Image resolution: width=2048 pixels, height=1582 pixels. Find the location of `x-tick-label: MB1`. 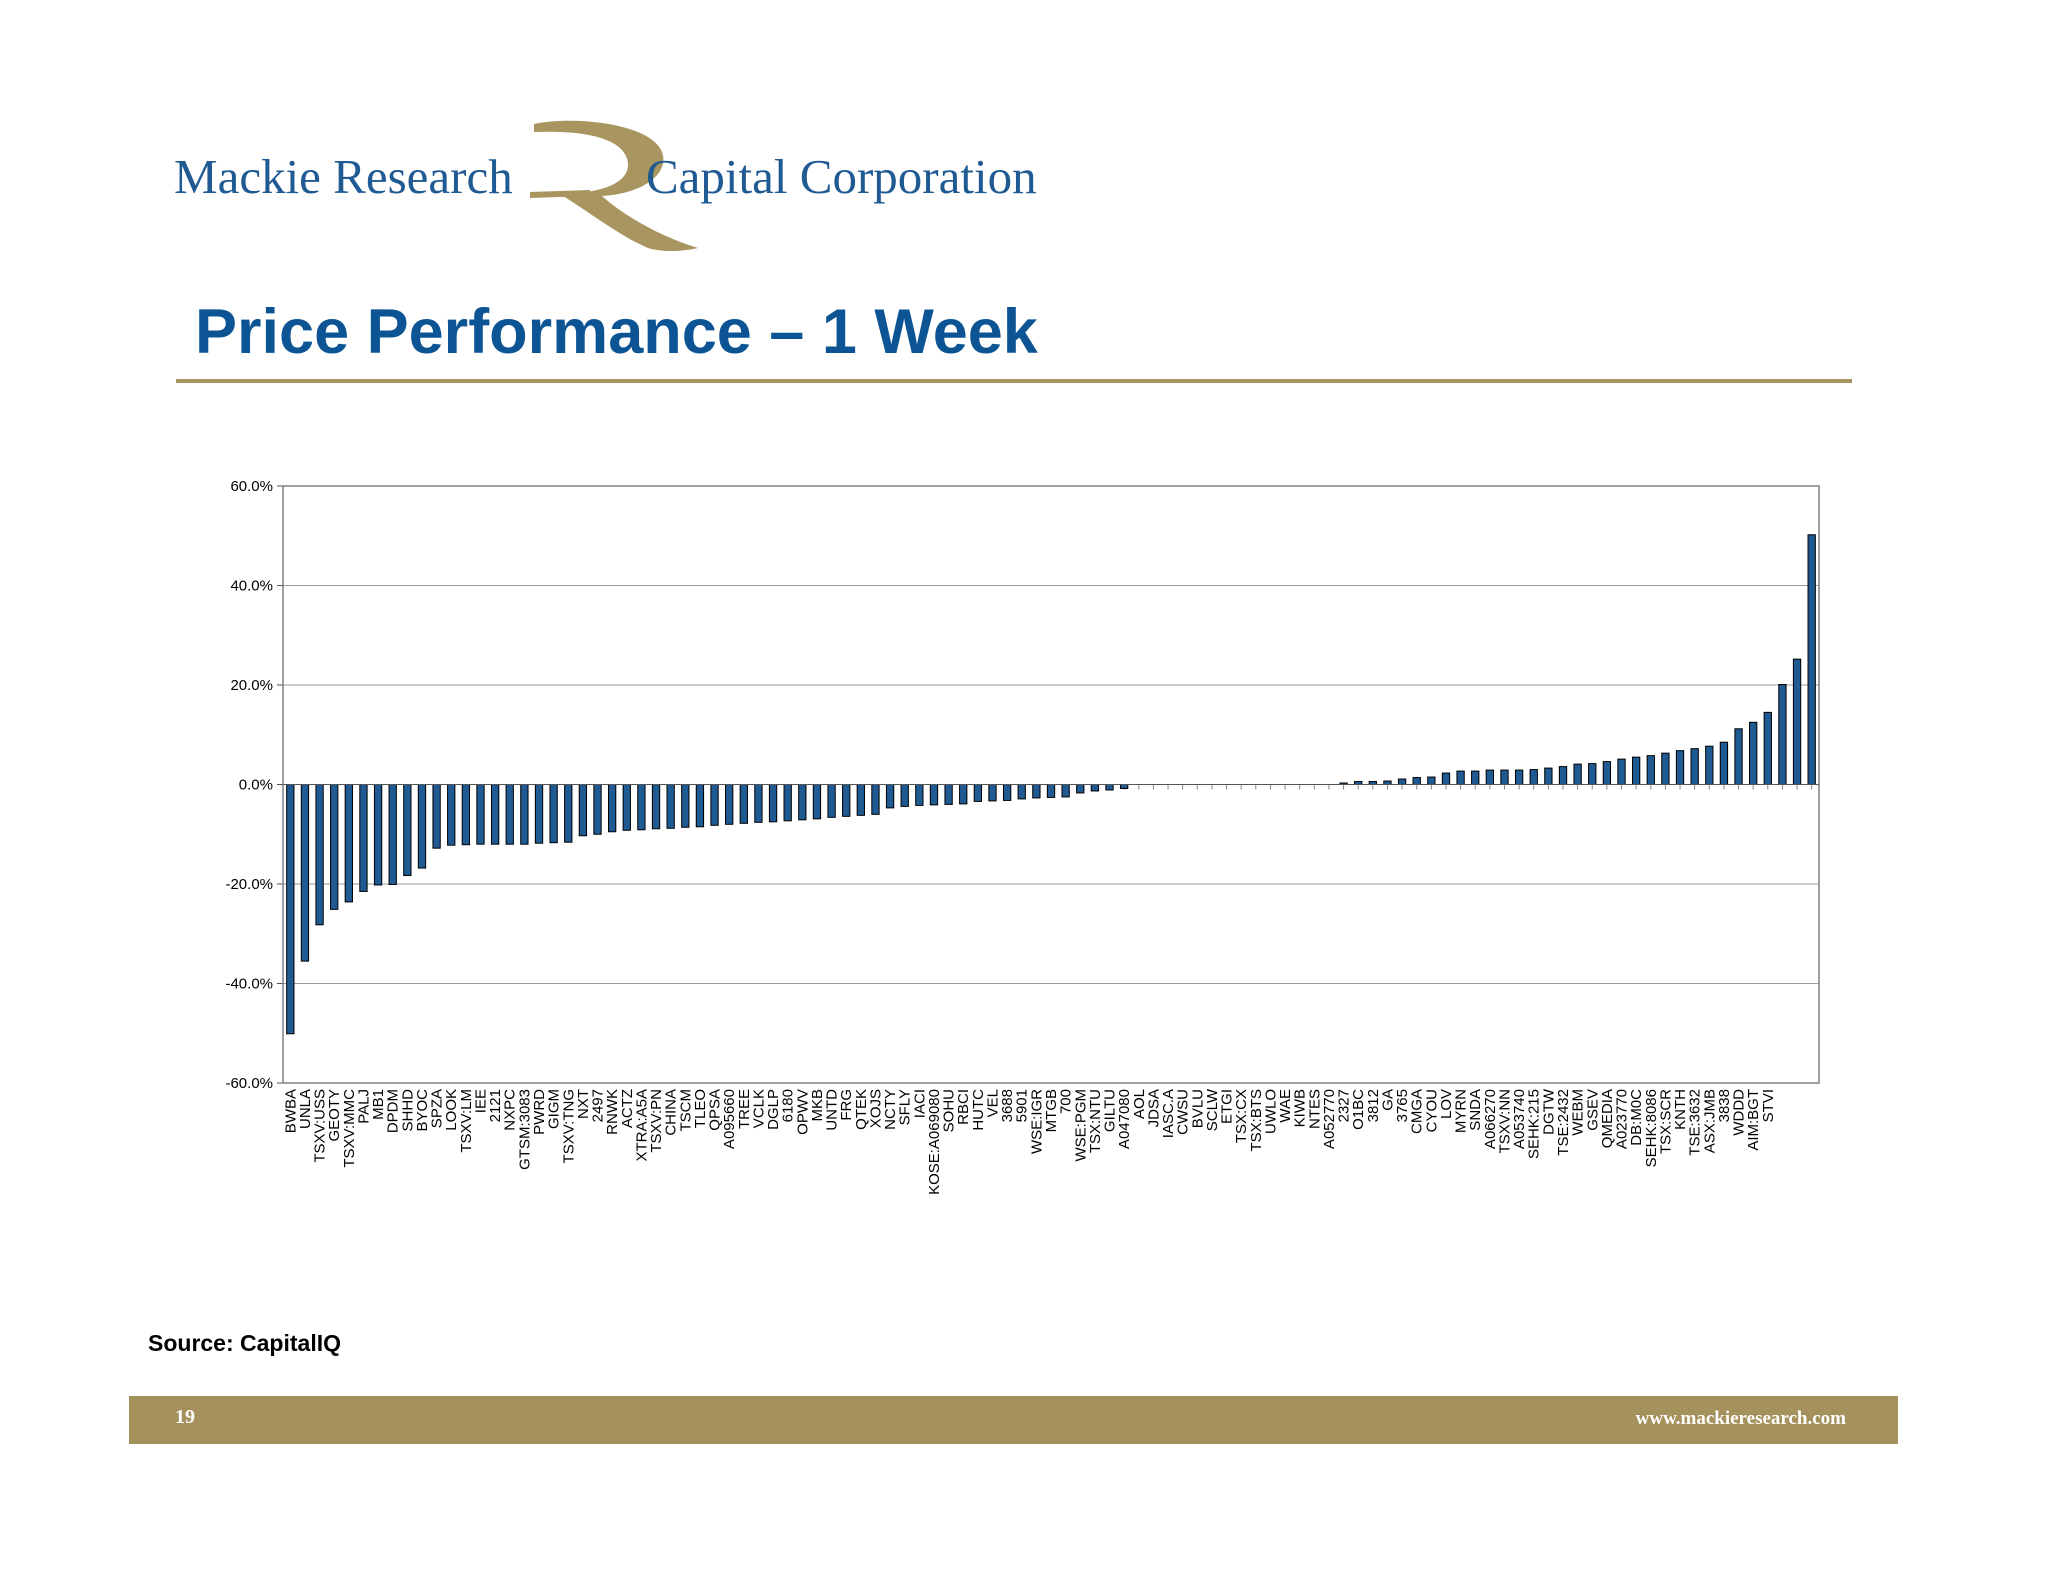

x-tick-label: MB1 is located at coordinates (378, 1104).